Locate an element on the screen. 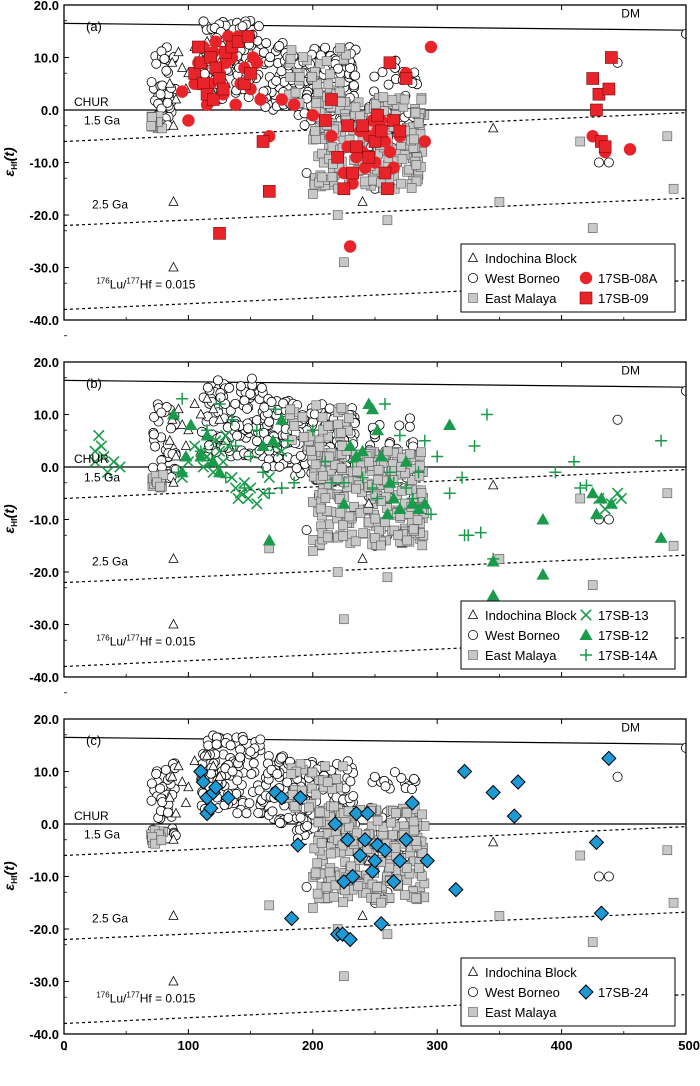  dm-line is located at coordinates (375, 26).